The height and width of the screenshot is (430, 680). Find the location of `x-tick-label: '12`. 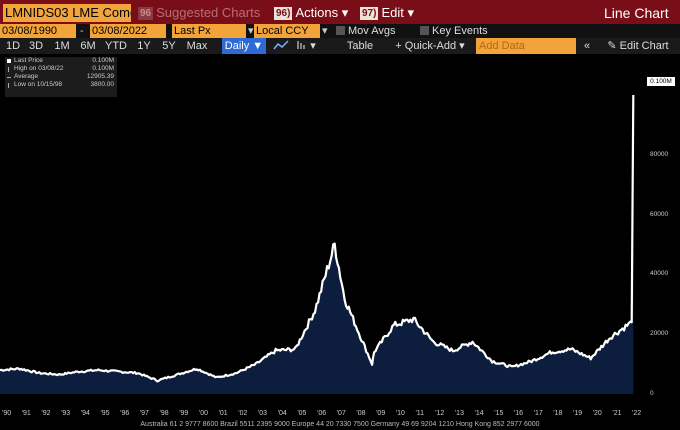

x-tick-label: '12 is located at coordinates (440, 413).